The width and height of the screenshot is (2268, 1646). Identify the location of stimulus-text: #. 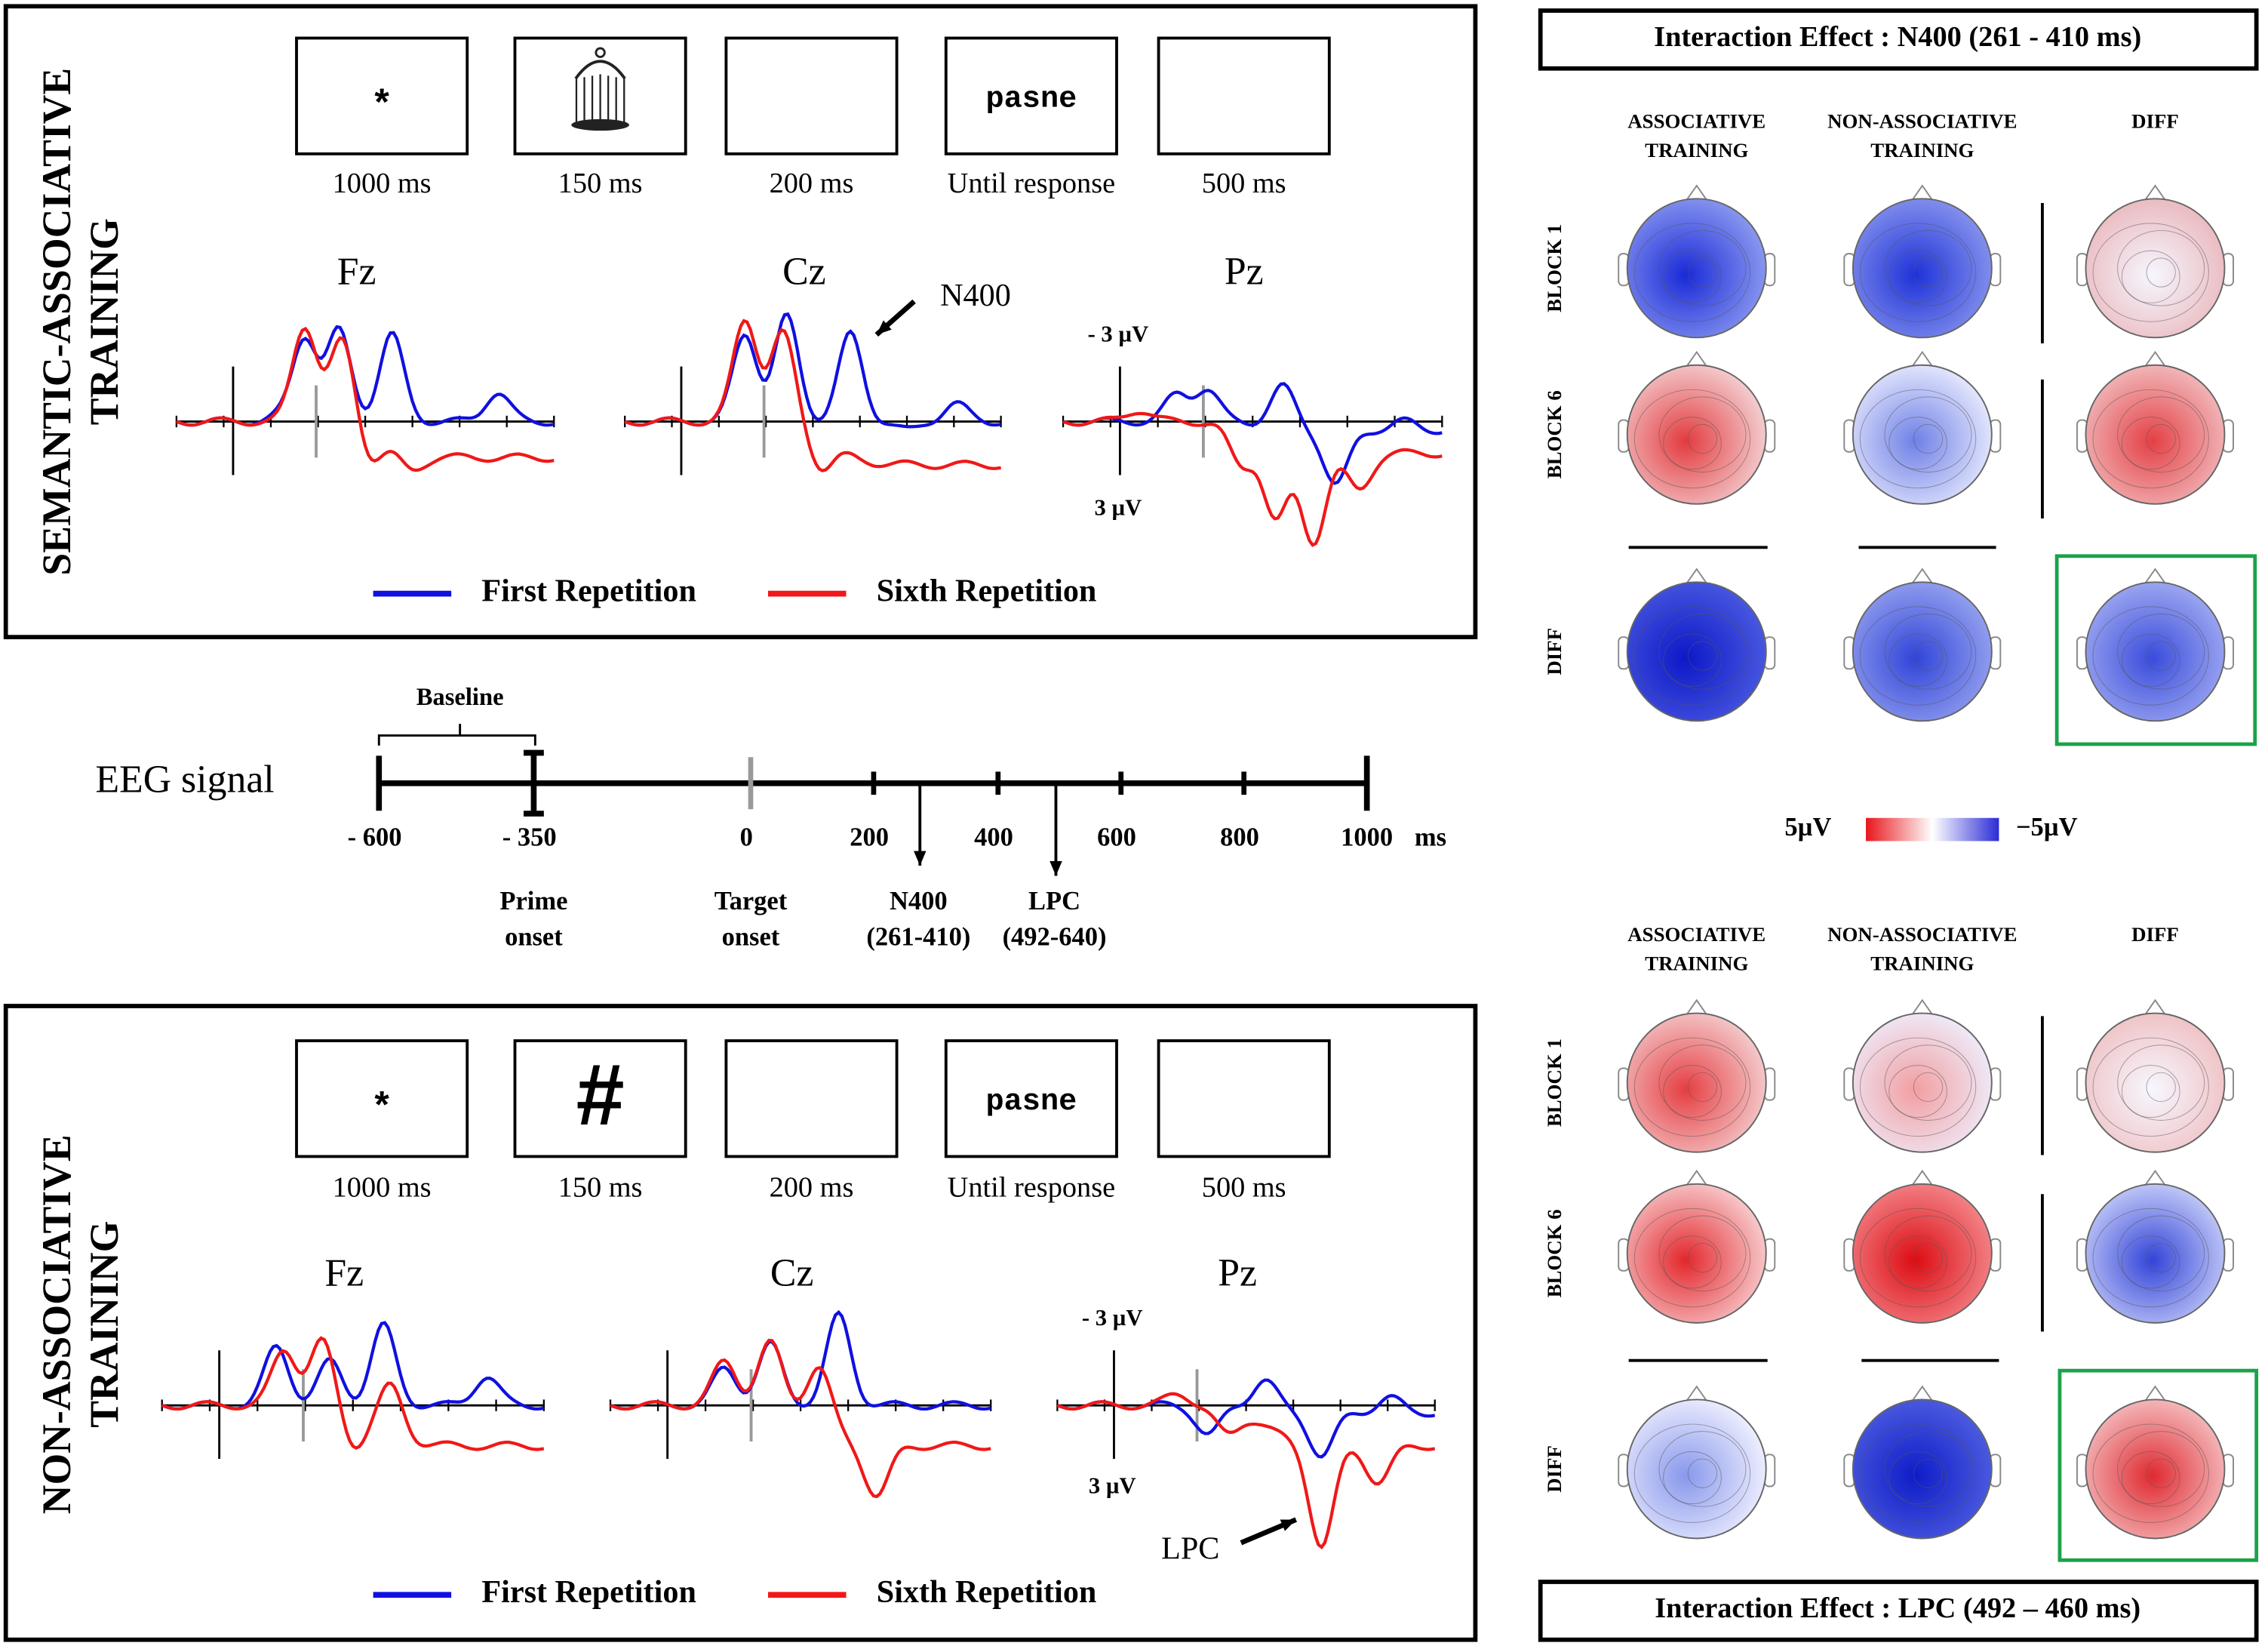
(600, 1095).